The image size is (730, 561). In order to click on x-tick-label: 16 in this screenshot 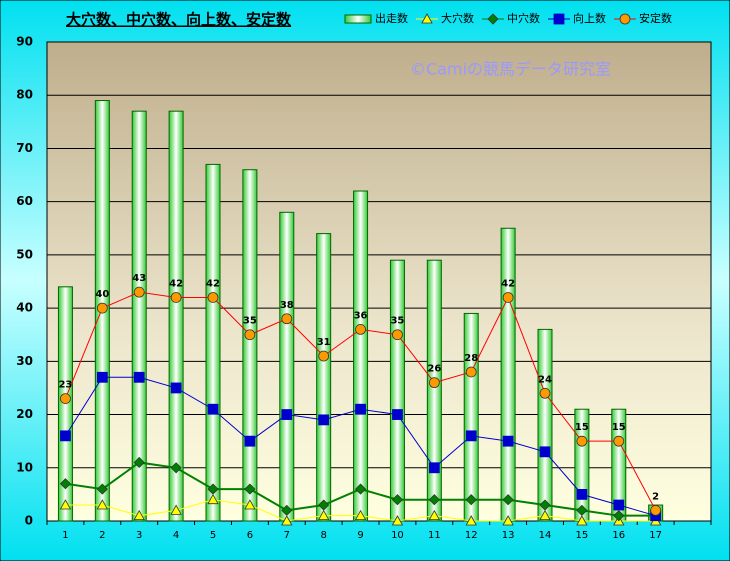, I will do `click(618, 535)`.